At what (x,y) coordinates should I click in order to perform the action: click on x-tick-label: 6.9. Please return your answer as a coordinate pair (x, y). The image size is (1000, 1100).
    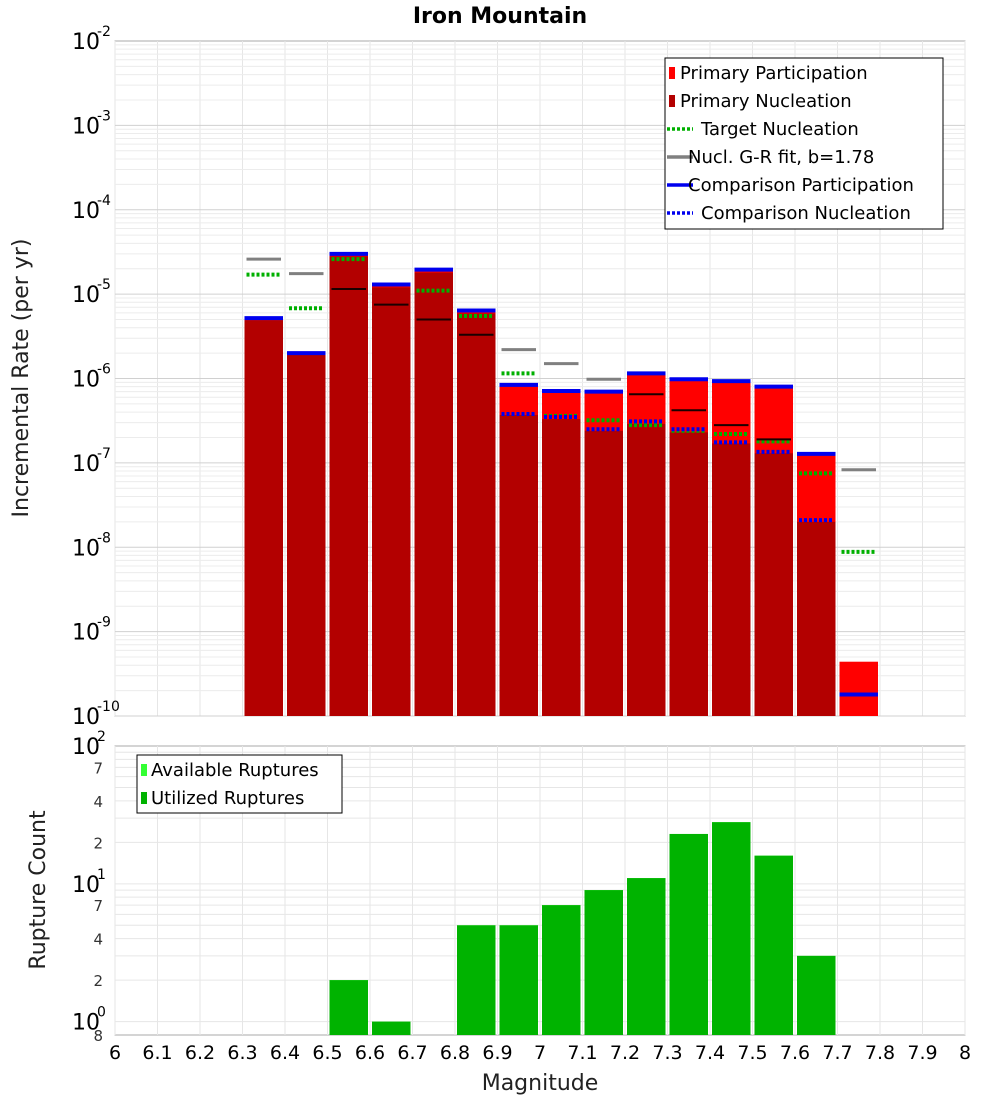
    Looking at the image, I should click on (497, 1053).